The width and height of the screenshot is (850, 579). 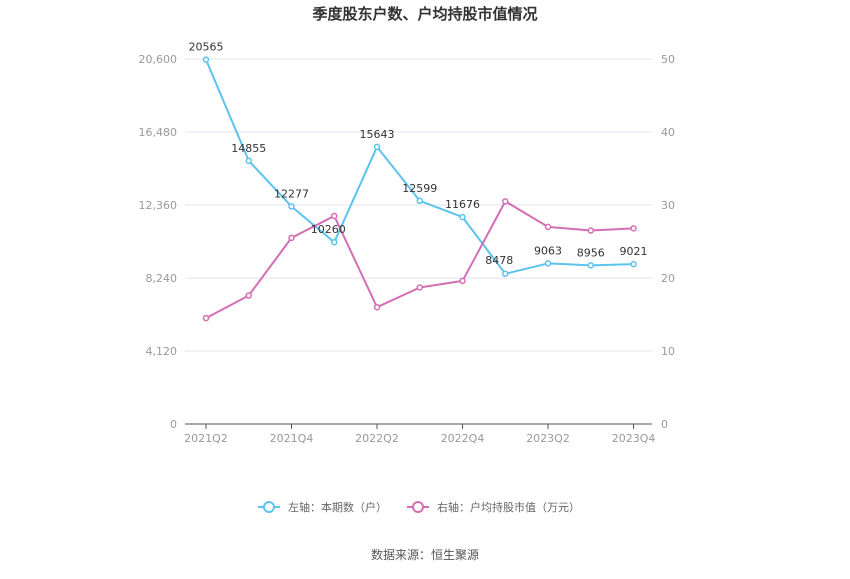 What do you see at coordinates (173, 424) in the screenshot?
I see `y-left-tick-label: 0` at bounding box center [173, 424].